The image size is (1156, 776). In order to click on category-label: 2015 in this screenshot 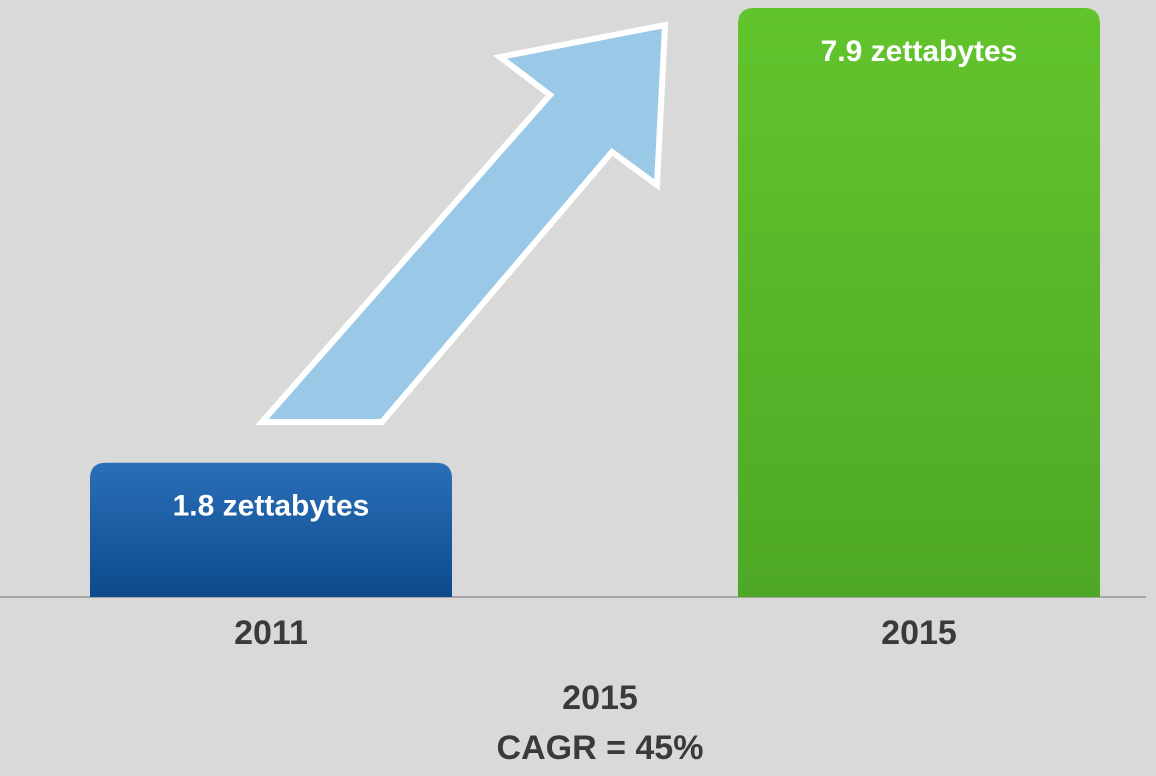, I will do `click(919, 633)`.